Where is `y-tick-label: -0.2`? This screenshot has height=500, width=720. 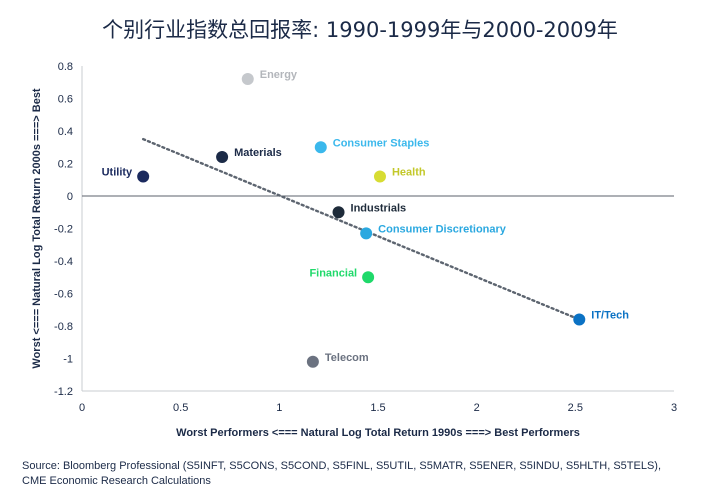 y-tick-label: -0.2 is located at coordinates (63, 230).